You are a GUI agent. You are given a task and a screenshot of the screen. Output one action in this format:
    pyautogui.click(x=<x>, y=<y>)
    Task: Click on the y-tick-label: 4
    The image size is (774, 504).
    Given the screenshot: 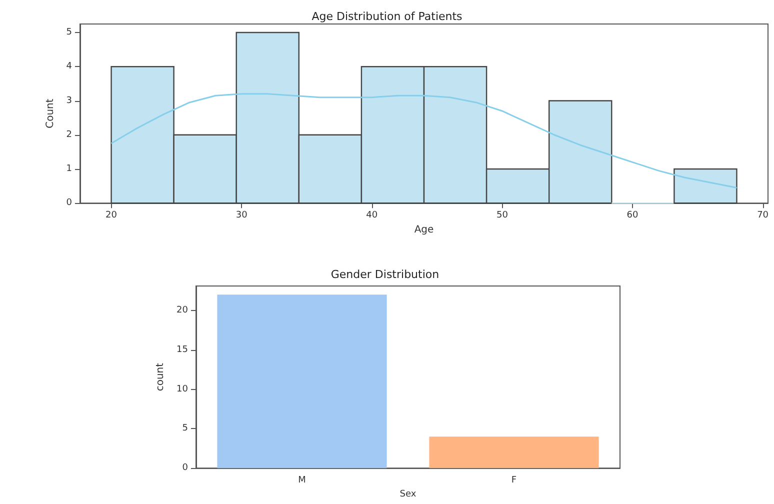 What is the action you would take?
    pyautogui.click(x=69, y=67)
    